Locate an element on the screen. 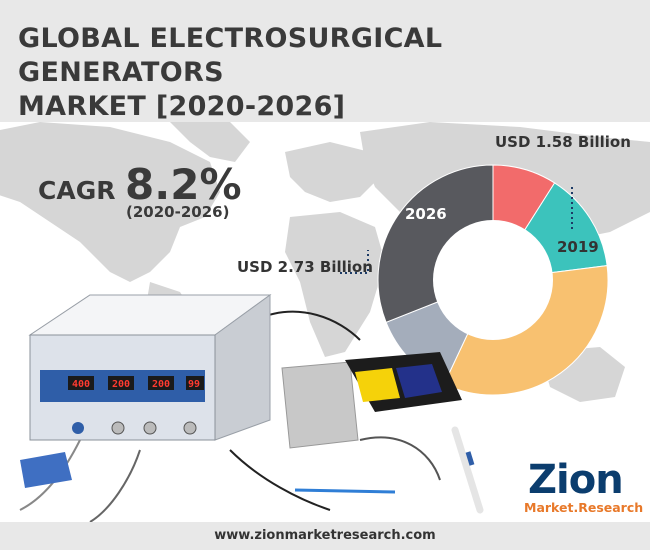 The height and width of the screenshot is (550, 650). foot-pedal-yellow-icon is located at coordinates (377, 385).